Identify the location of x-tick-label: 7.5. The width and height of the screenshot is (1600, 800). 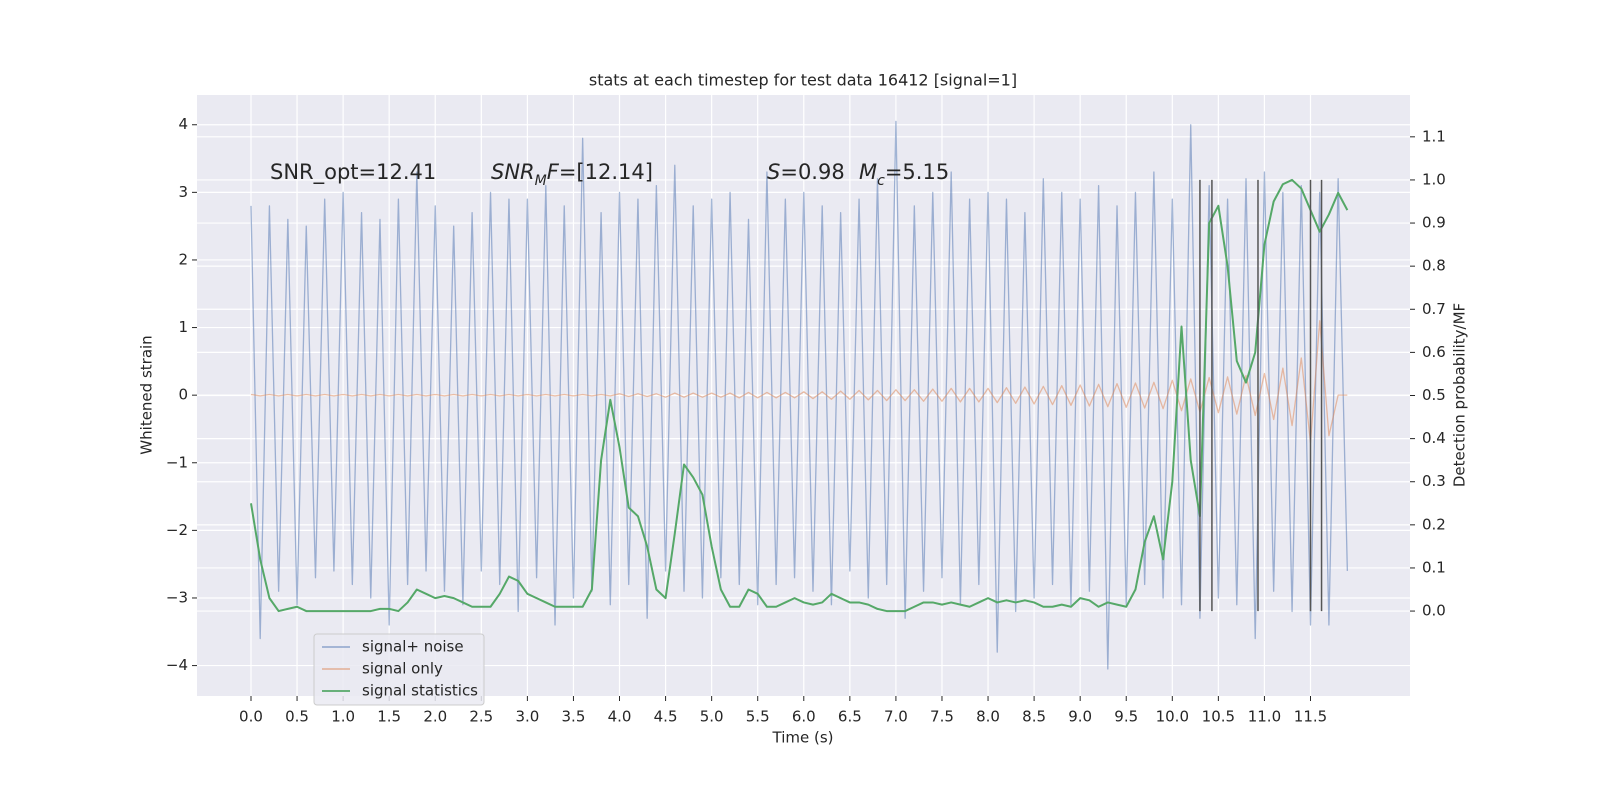
(942, 717).